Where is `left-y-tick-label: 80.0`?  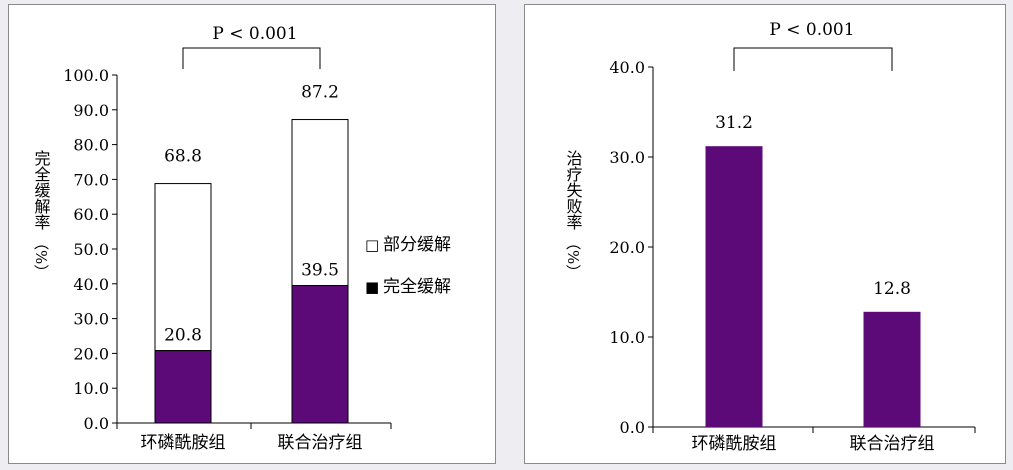 left-y-tick-label: 80.0 is located at coordinates (91, 145).